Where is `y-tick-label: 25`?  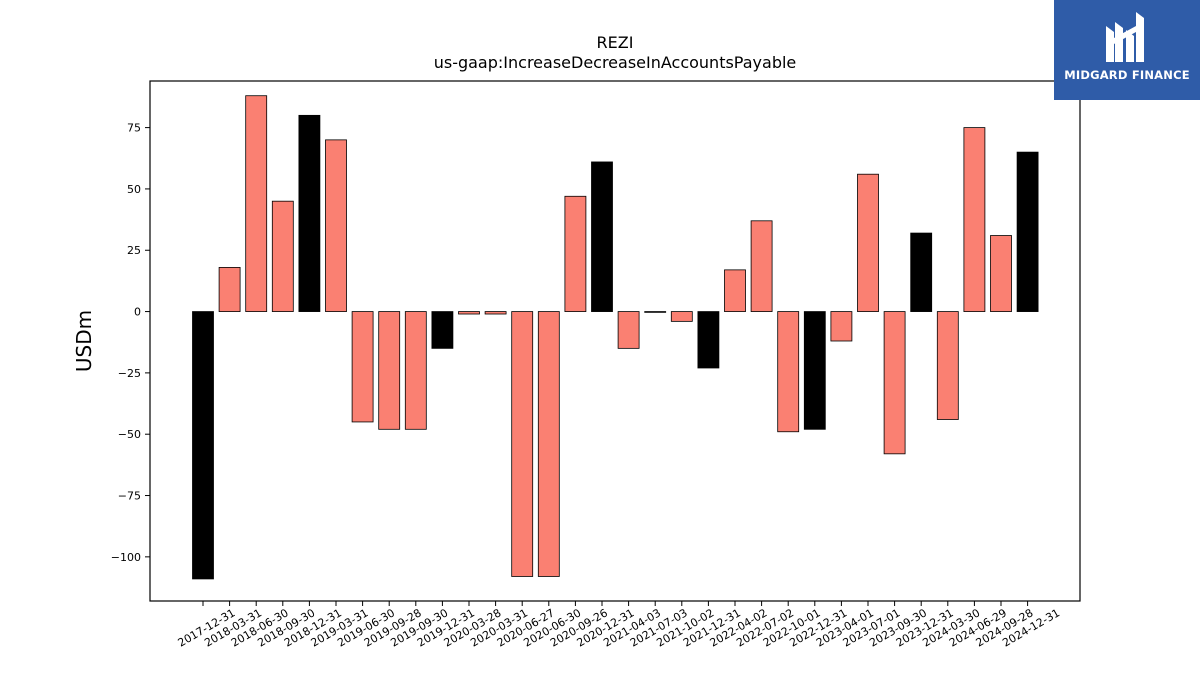
y-tick-label: 25 is located at coordinates (134, 250).